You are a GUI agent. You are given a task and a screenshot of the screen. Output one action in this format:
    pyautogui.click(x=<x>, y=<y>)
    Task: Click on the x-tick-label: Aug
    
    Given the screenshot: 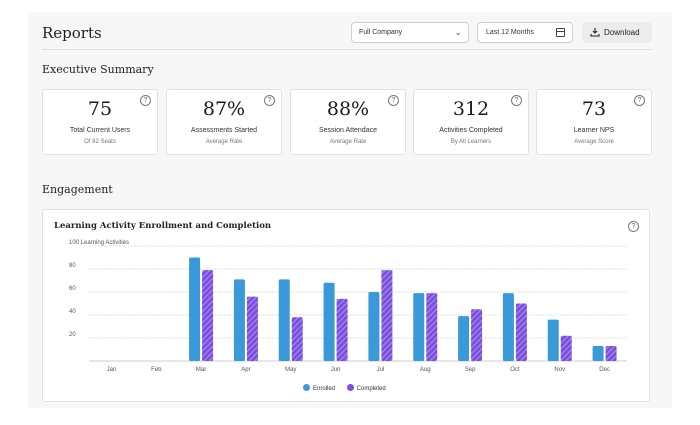 What is the action you would take?
    pyautogui.click(x=425, y=370)
    